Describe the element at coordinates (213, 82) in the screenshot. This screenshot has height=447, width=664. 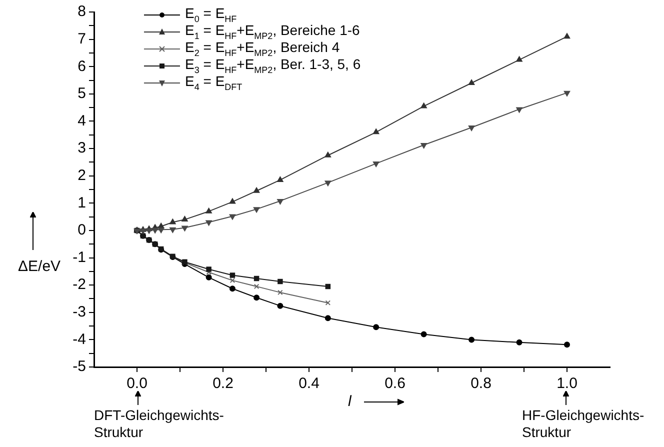
I see `legend-label: E$_{4}$ = E$_{DFT}$` at that location.